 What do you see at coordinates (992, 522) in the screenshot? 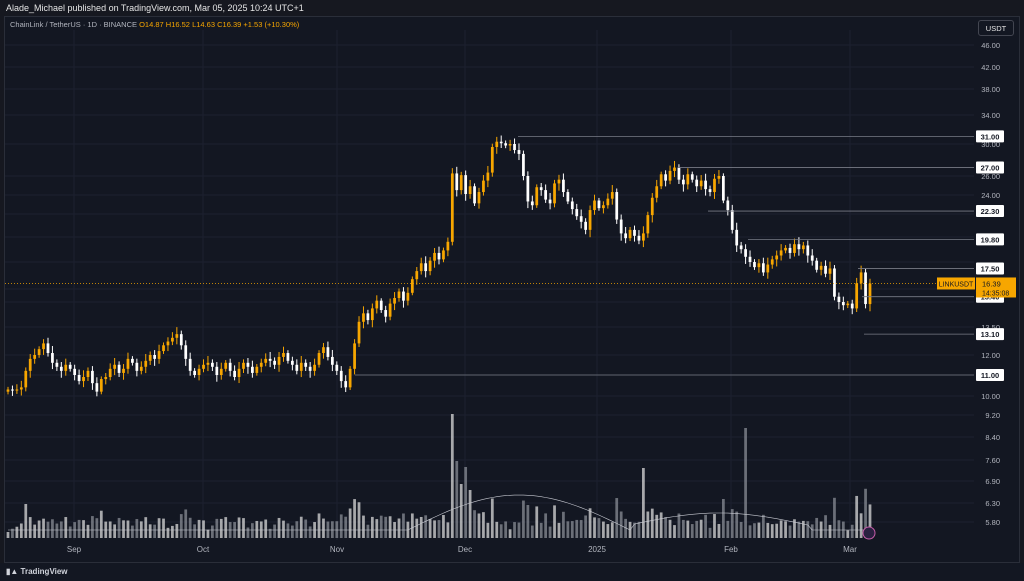
I see `price-axis-label: 5.80` at bounding box center [992, 522].